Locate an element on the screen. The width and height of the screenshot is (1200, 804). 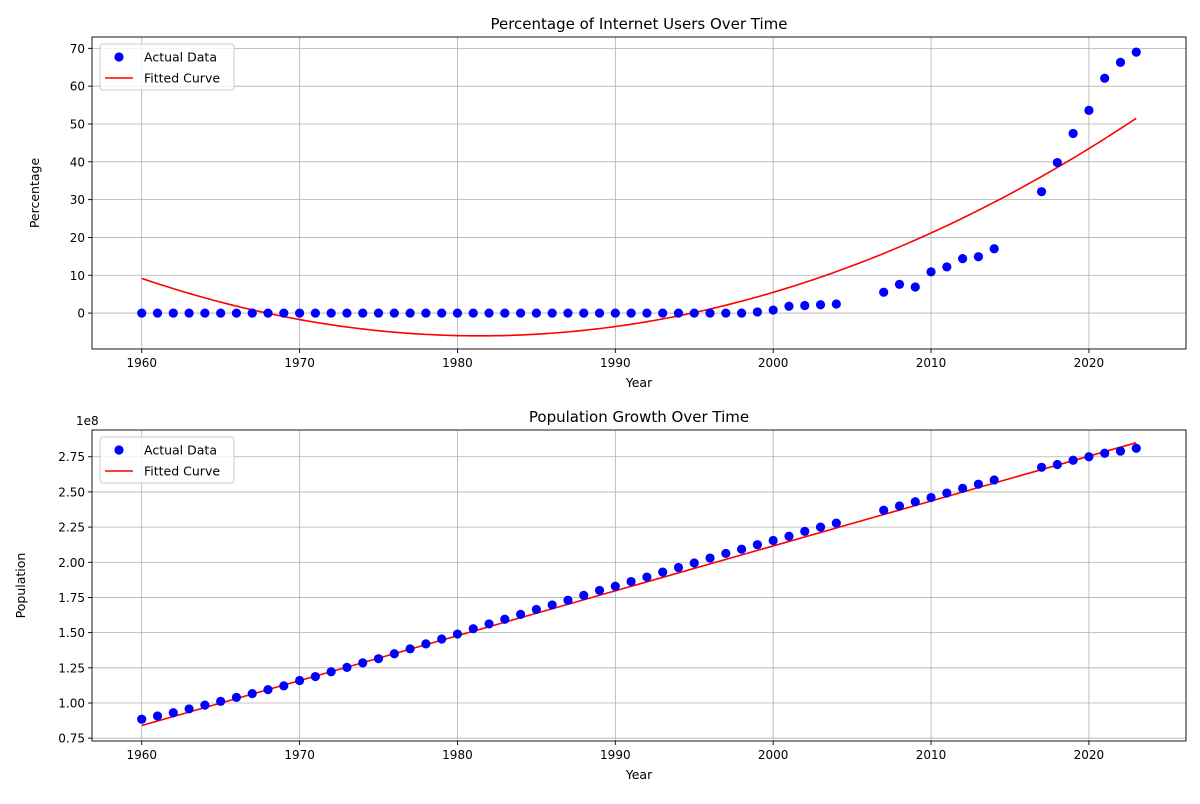
y-tick-label: 50 is located at coordinates (77, 124).